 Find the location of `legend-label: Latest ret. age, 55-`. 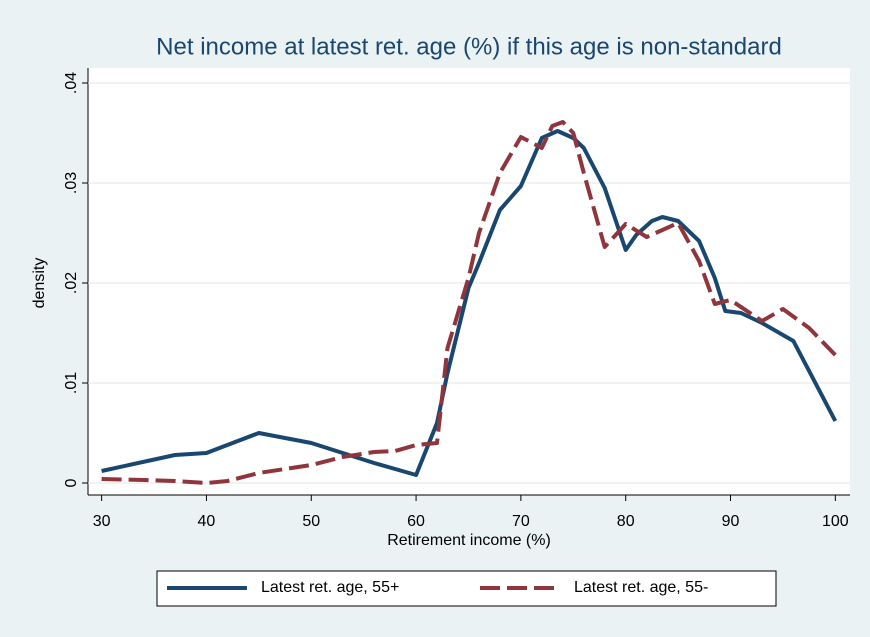

legend-label: Latest ret. age, 55- is located at coordinates (641, 587).